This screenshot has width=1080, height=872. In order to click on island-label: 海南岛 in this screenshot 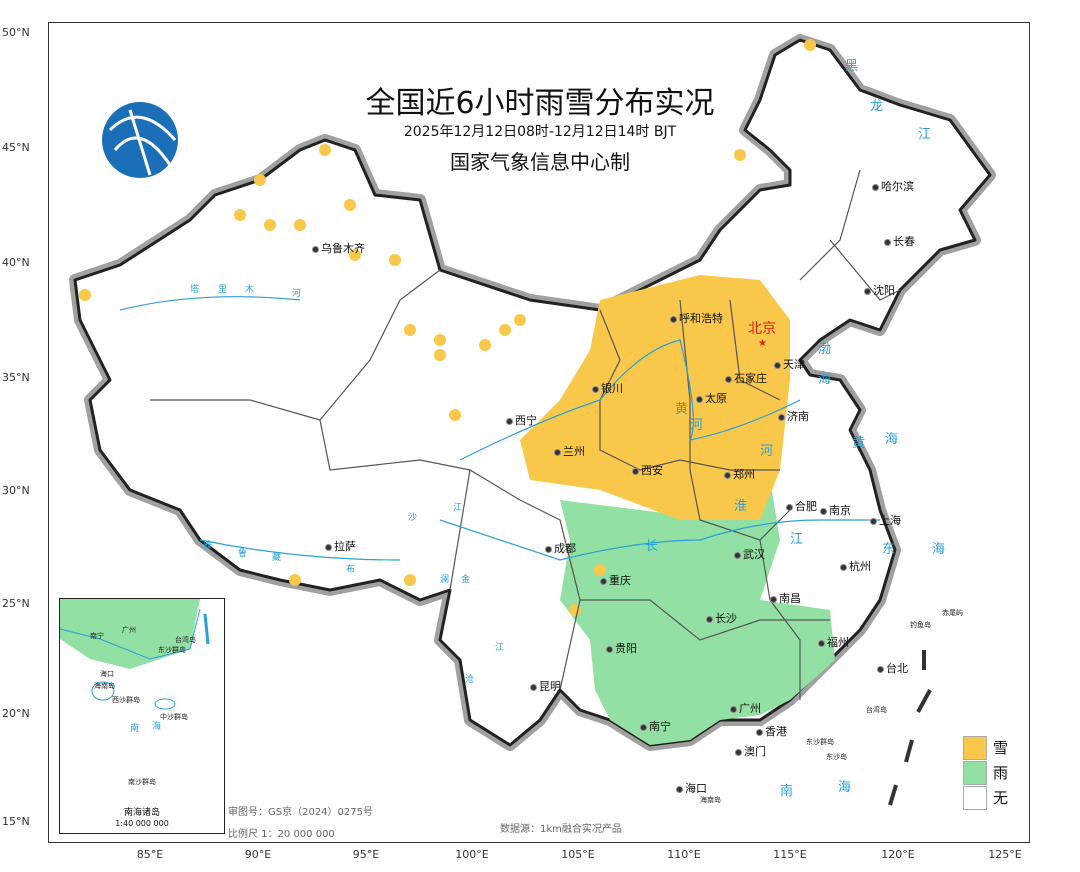, I will do `click(710, 800)`.